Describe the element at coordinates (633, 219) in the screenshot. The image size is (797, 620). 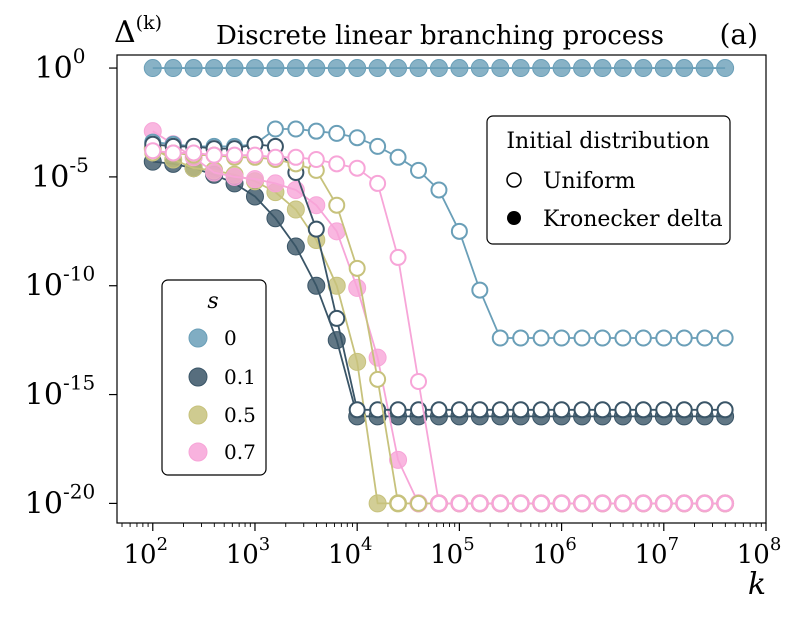
I see `legend-init-label-kronecker: Kronecker delta` at that location.